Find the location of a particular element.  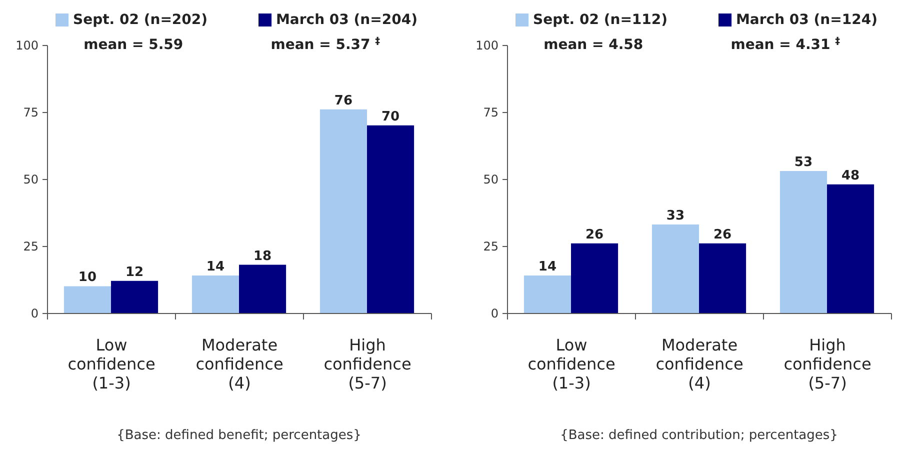

data-label: 70 is located at coordinates (390, 116).